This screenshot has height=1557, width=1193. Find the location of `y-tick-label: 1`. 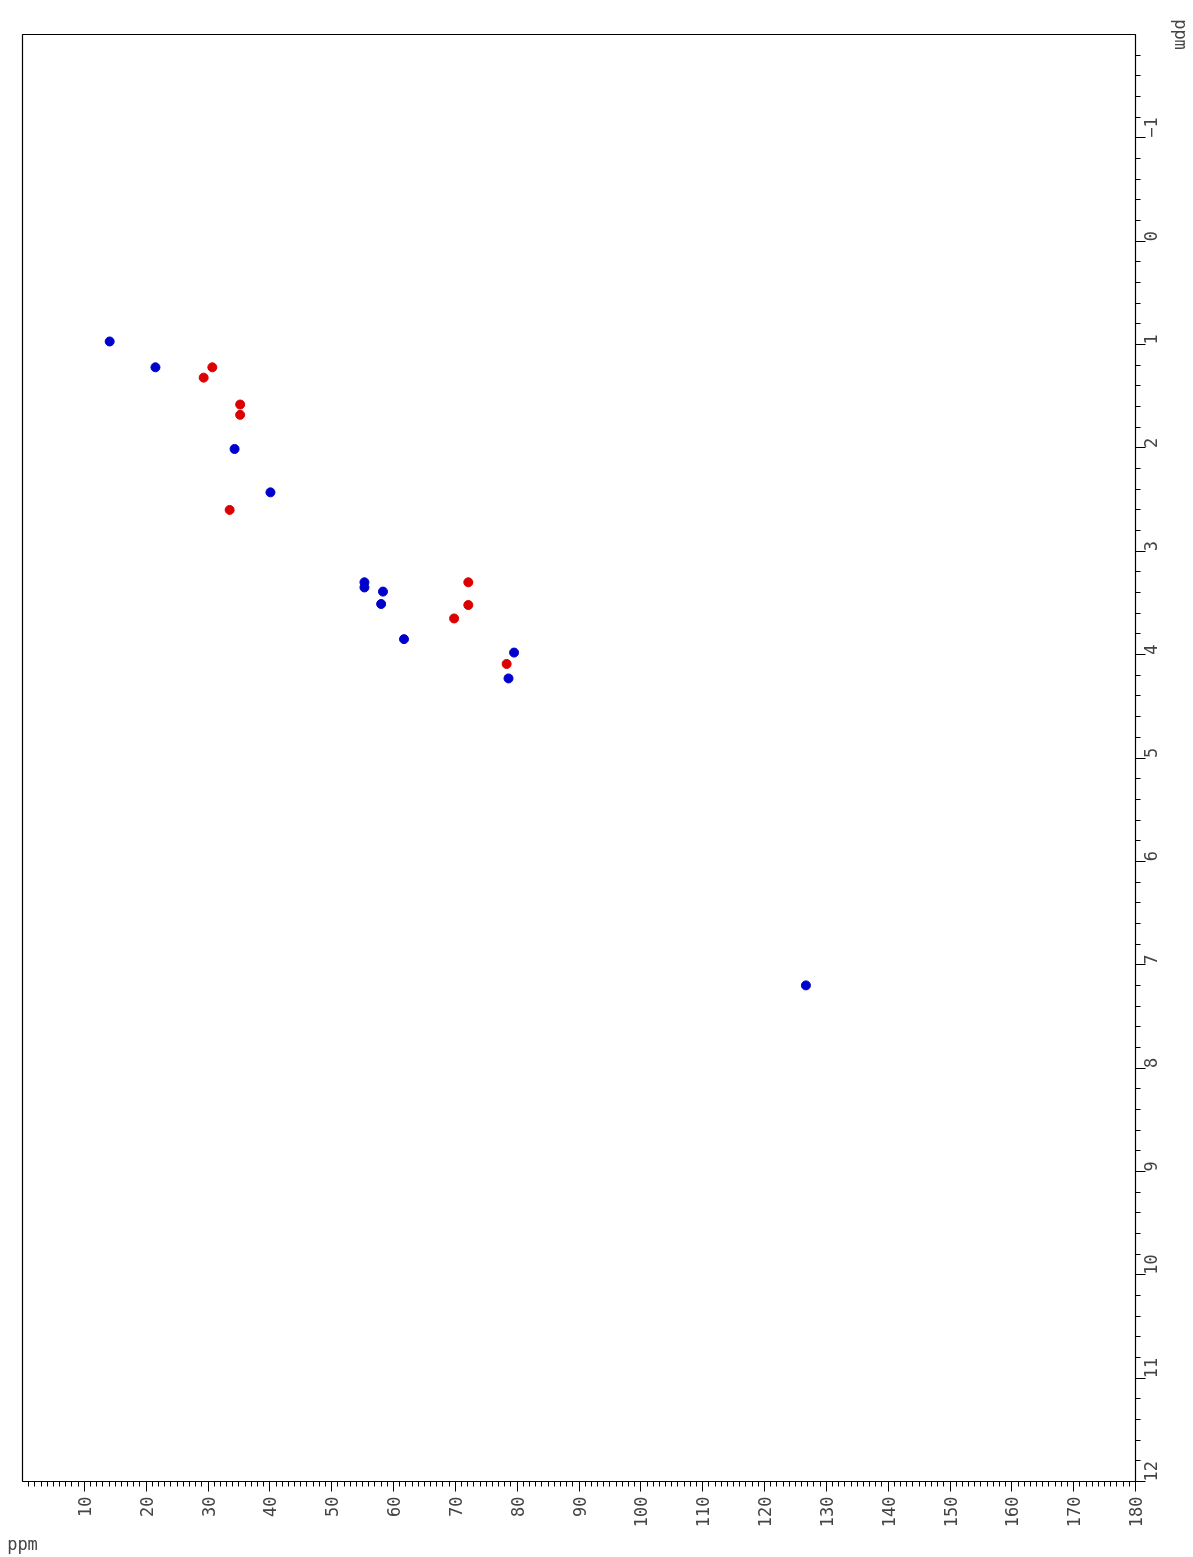

y-tick-label: 1 is located at coordinates (1151, 339).